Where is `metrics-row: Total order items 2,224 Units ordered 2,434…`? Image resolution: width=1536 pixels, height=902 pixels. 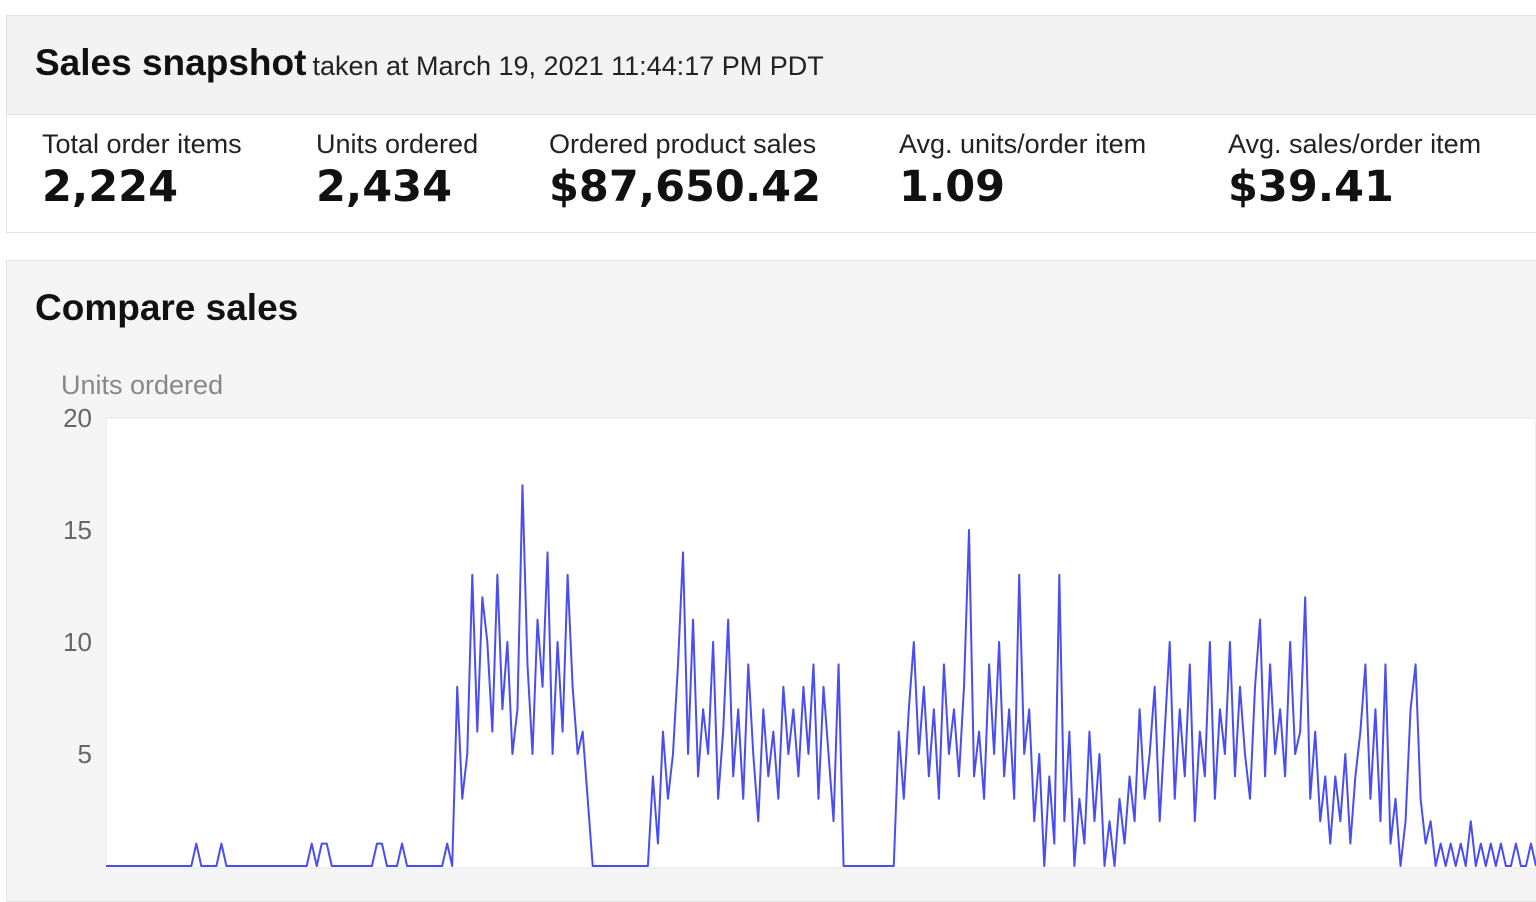
metrics-row: Total order items 2,224 Units ordered 2,434… is located at coordinates (771, 173).